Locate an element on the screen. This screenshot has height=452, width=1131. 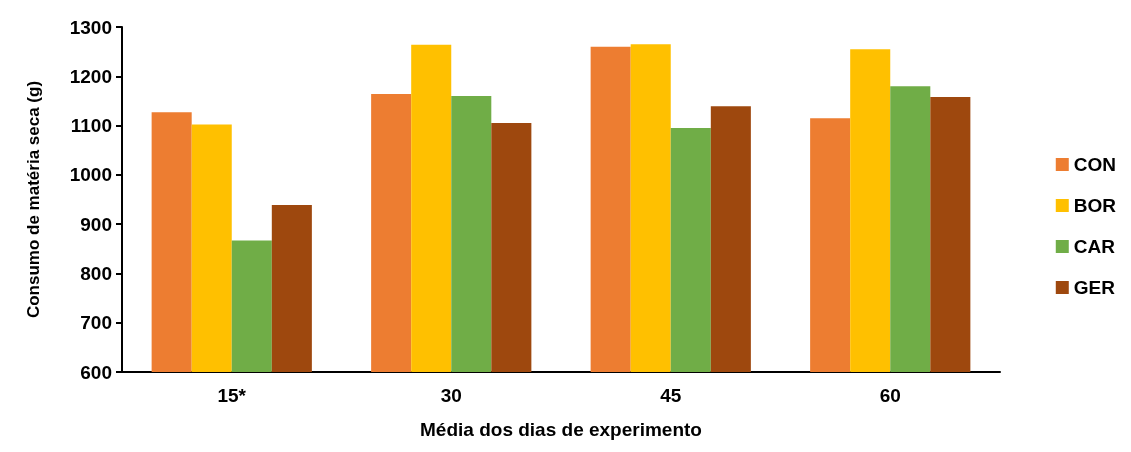
legend-label: GER is located at coordinates (1094, 287).